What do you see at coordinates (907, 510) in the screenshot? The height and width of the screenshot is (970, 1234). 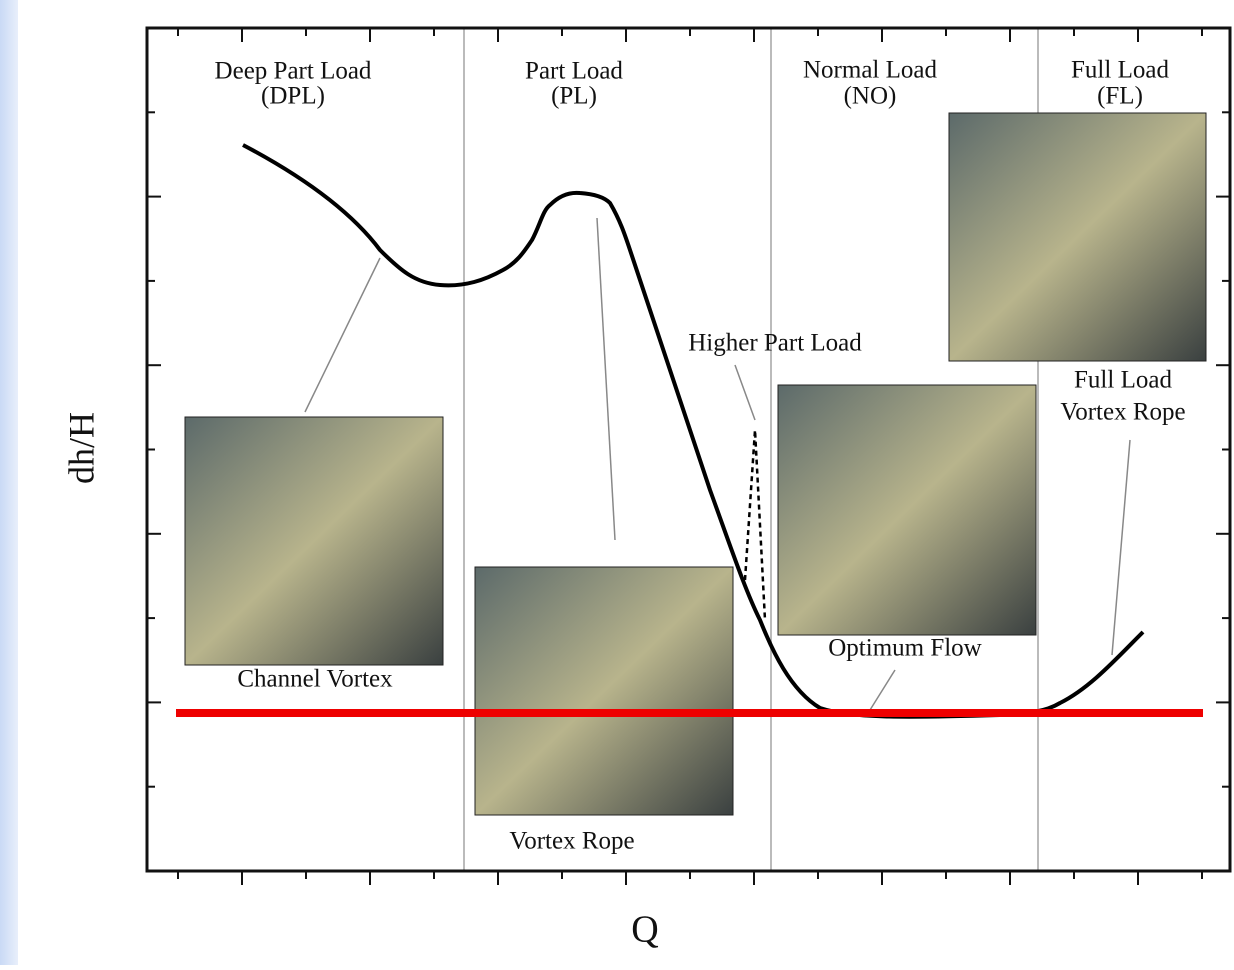 I see `photo-optimum` at bounding box center [907, 510].